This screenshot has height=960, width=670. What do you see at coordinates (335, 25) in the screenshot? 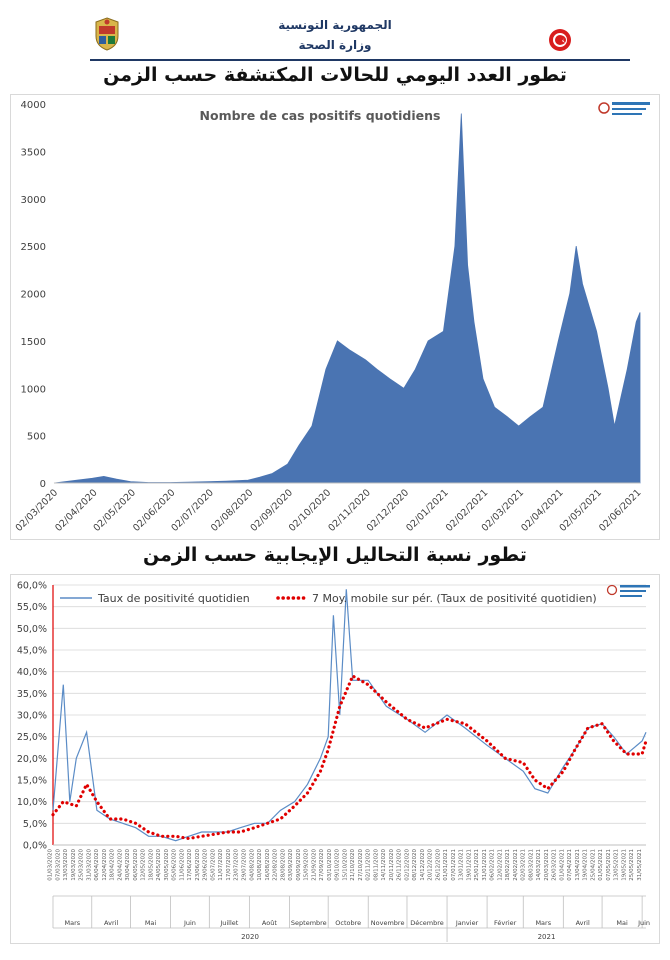
I see `republic-label: الجمهورية التونسية` at bounding box center [335, 25].